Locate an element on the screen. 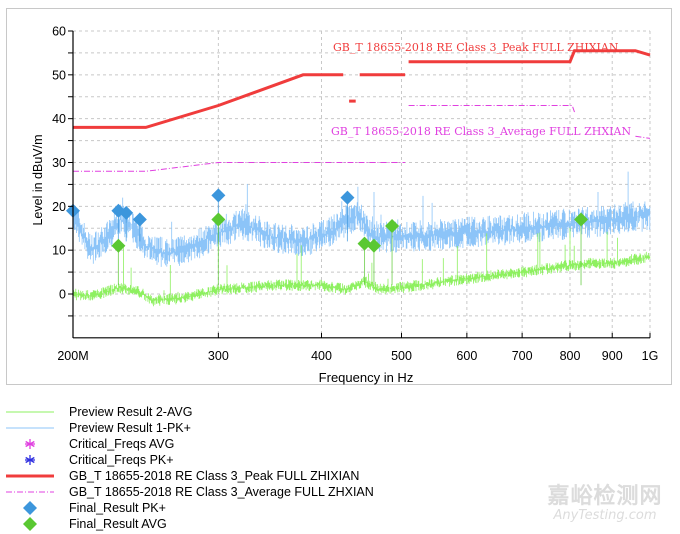 The width and height of the screenshot is (680, 534). x-tick-label: 500 is located at coordinates (401, 356).